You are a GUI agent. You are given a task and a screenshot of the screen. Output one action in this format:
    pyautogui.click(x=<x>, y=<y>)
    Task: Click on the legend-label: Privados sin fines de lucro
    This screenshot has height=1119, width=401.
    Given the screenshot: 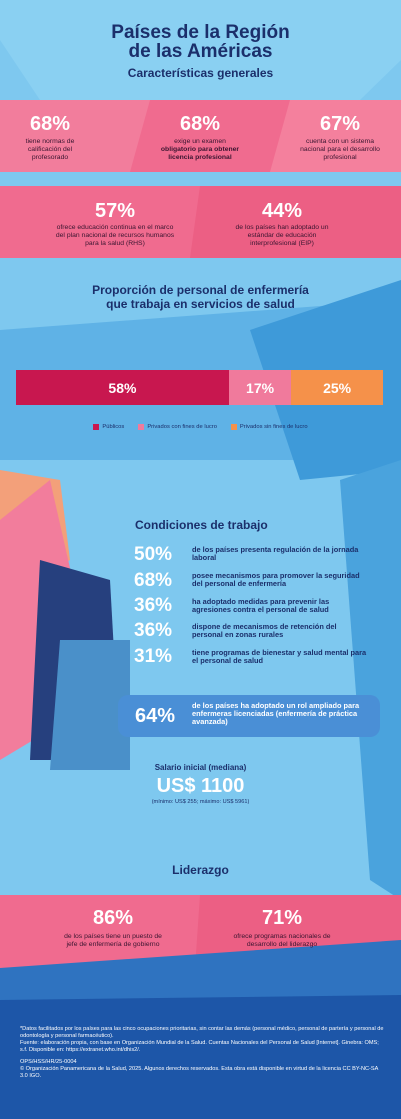 What is the action you would take?
    pyautogui.click(x=273, y=427)
    